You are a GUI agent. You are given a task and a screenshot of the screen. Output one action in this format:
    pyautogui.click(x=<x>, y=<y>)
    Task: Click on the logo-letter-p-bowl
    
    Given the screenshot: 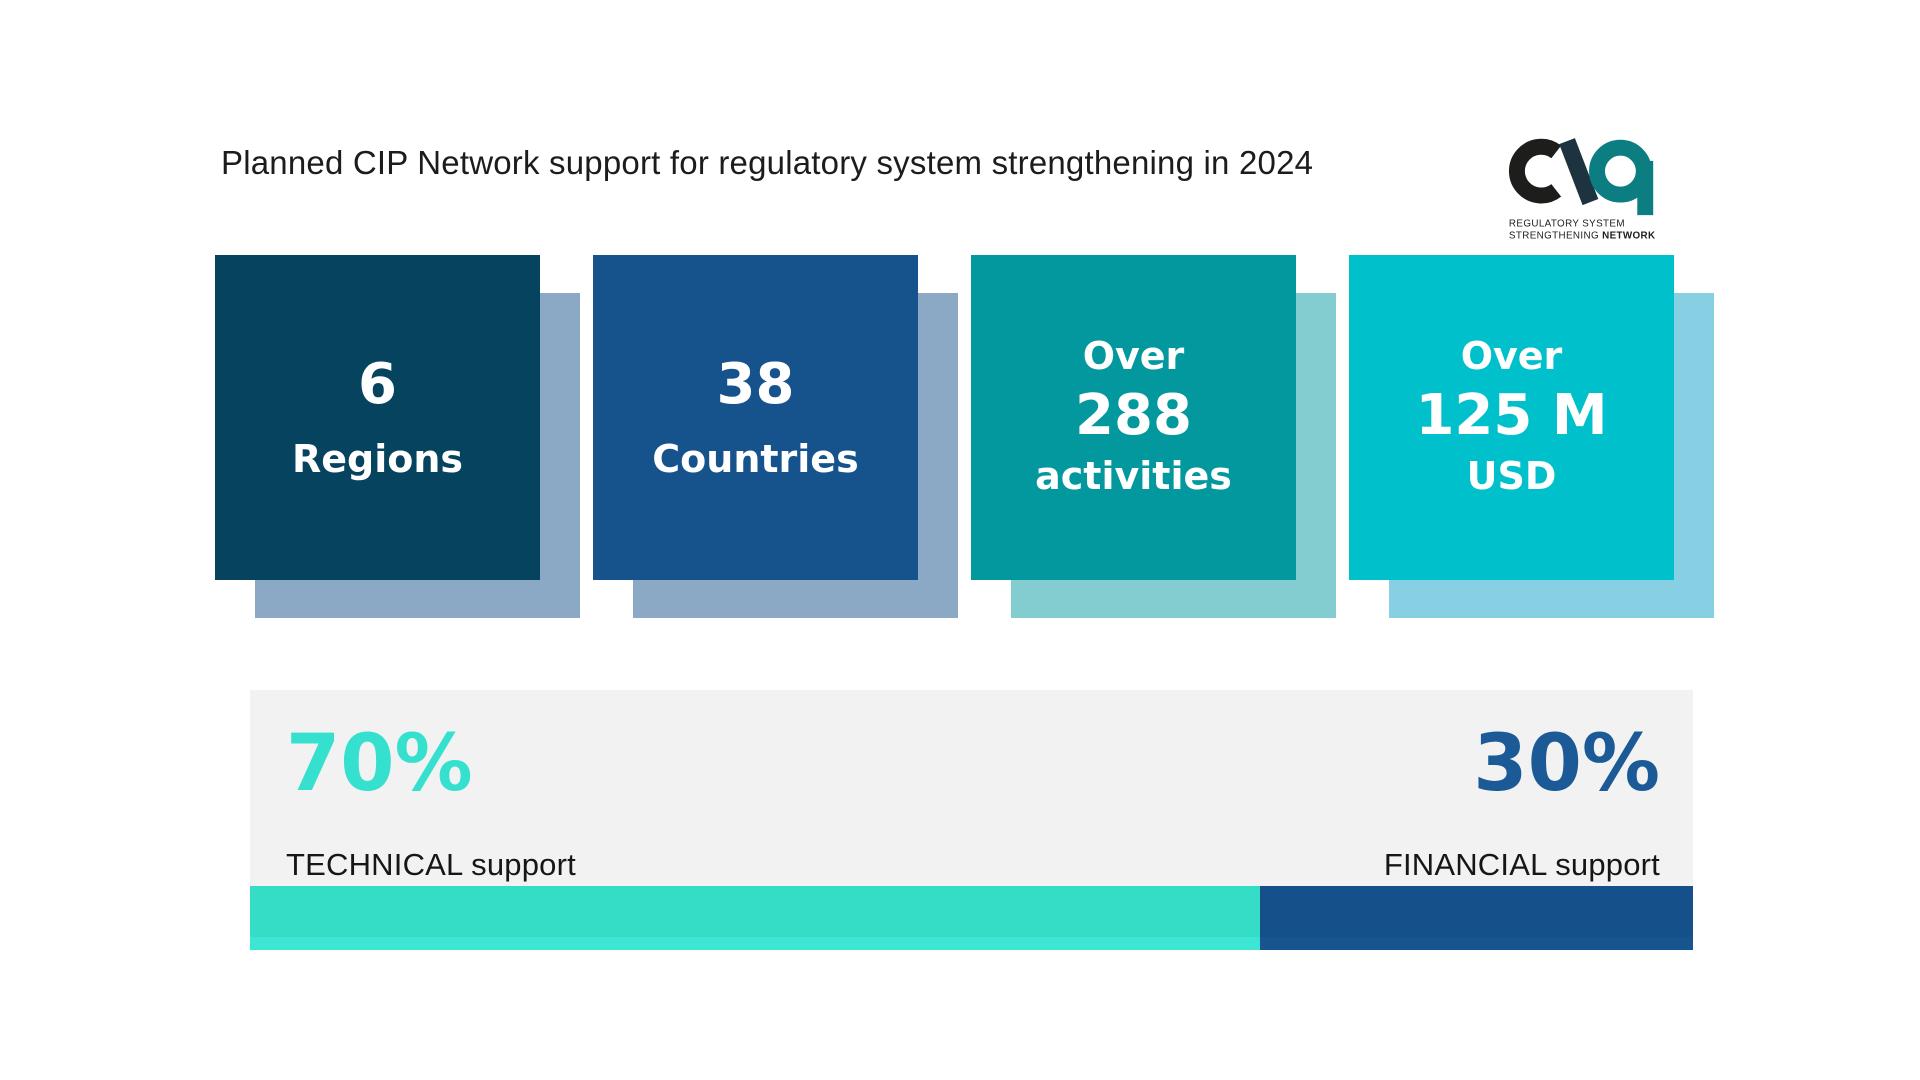 What is the action you would take?
    pyautogui.click(x=1620, y=171)
    